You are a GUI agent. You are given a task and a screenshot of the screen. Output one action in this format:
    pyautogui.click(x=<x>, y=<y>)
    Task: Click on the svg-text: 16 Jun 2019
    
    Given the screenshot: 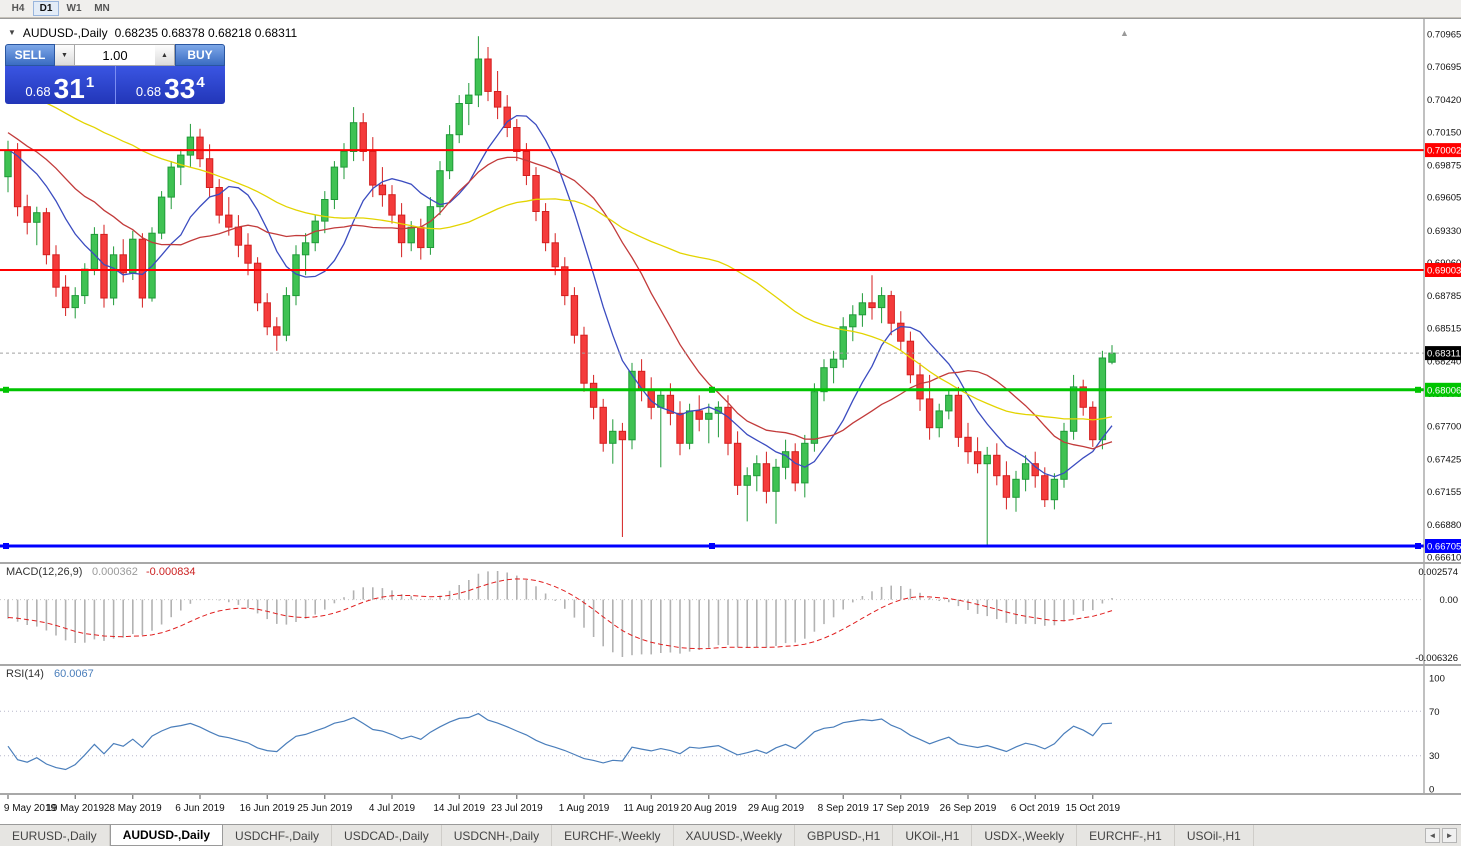 What is the action you would take?
    pyautogui.click(x=267, y=808)
    